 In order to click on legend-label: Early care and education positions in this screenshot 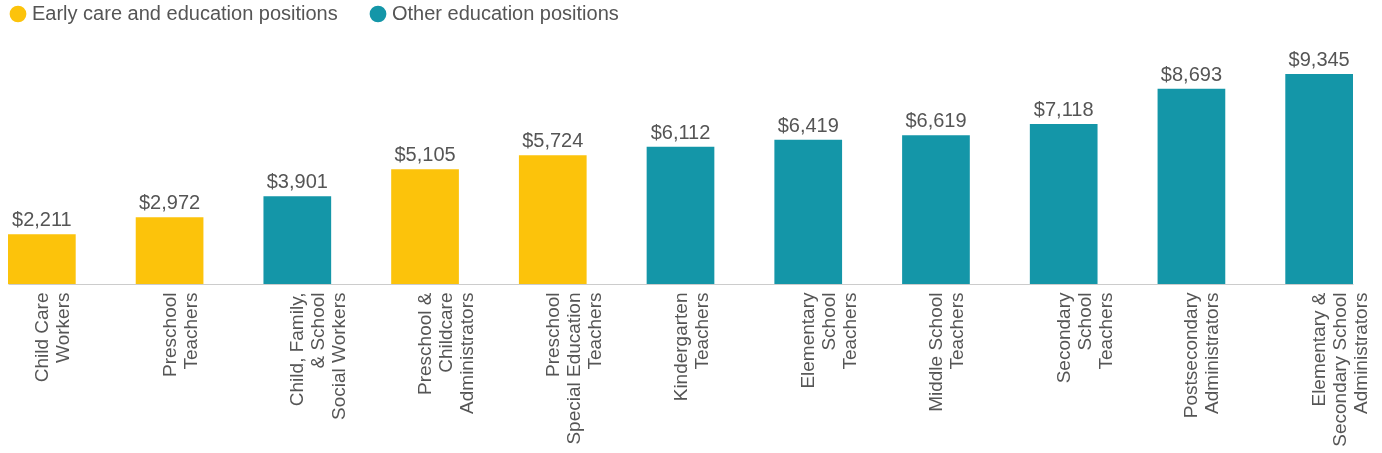, I will do `click(185, 13)`.